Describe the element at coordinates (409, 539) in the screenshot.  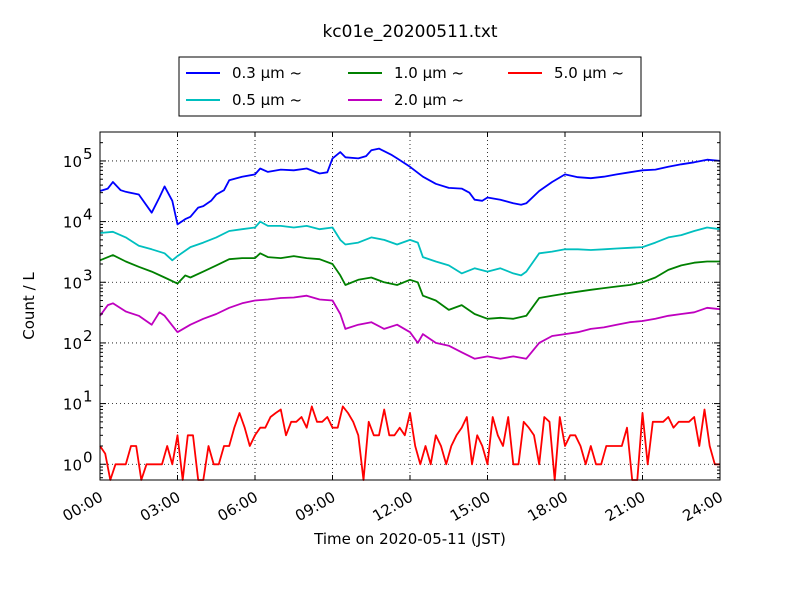
I see `x-axis-label: Time on 2020-05-11 (JST)` at that location.